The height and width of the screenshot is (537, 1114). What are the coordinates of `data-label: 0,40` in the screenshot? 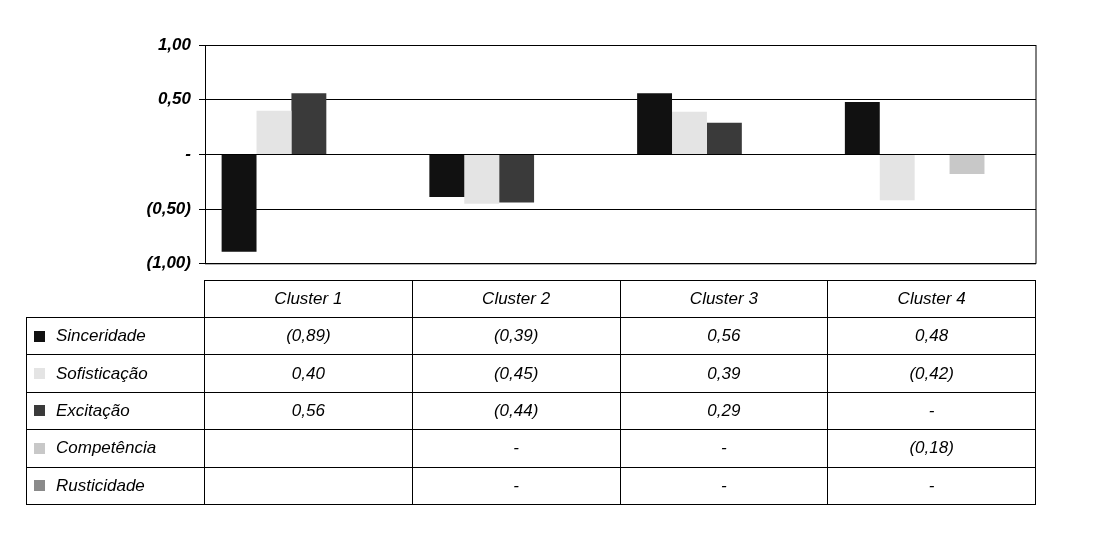 It's located at (308, 373).